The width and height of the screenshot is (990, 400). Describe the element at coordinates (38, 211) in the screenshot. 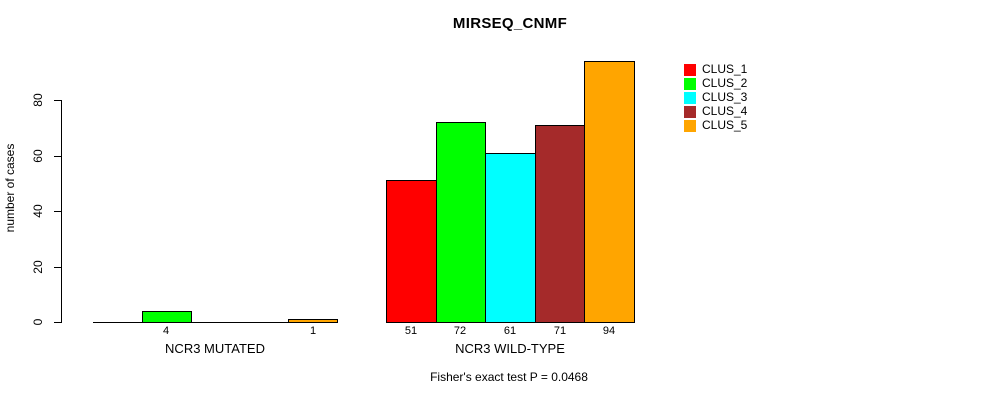

I see `y-tick-label: 40` at that location.